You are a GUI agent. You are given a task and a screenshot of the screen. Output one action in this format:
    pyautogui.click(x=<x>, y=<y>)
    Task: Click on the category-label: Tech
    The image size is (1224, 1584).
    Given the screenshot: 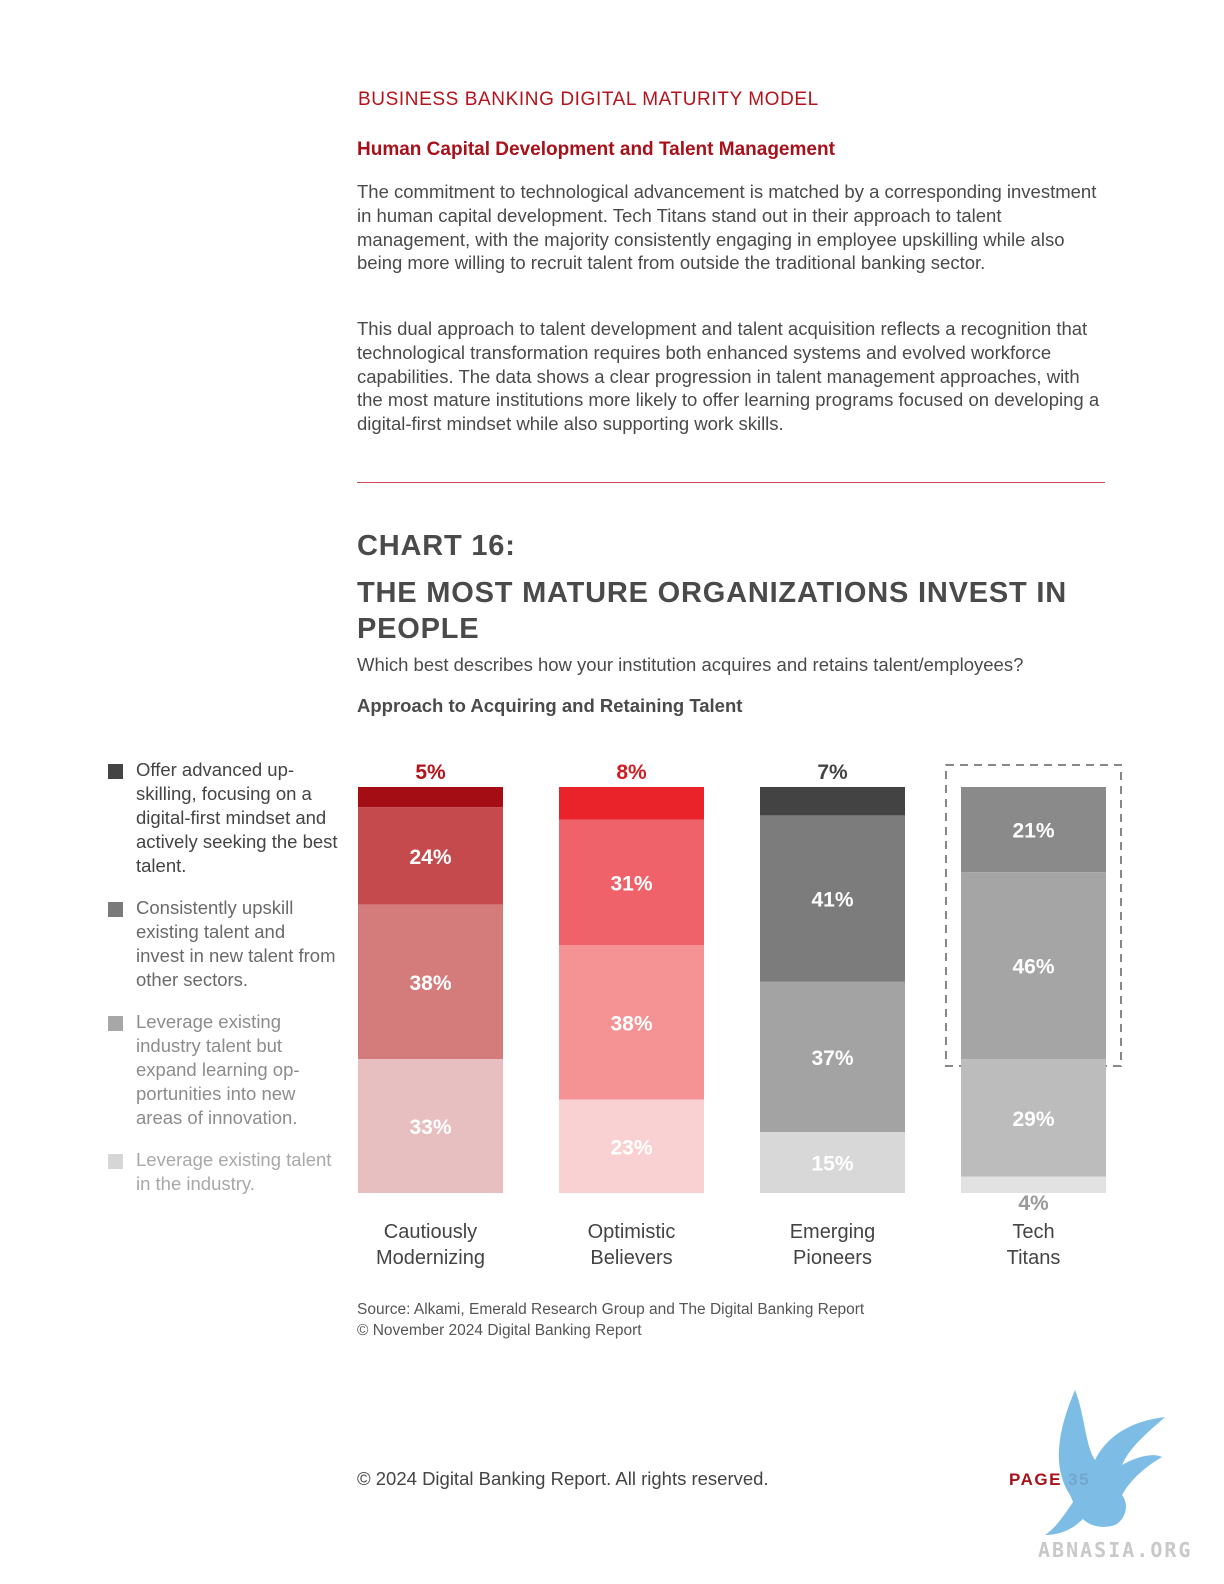 What is the action you would take?
    pyautogui.click(x=1033, y=1232)
    